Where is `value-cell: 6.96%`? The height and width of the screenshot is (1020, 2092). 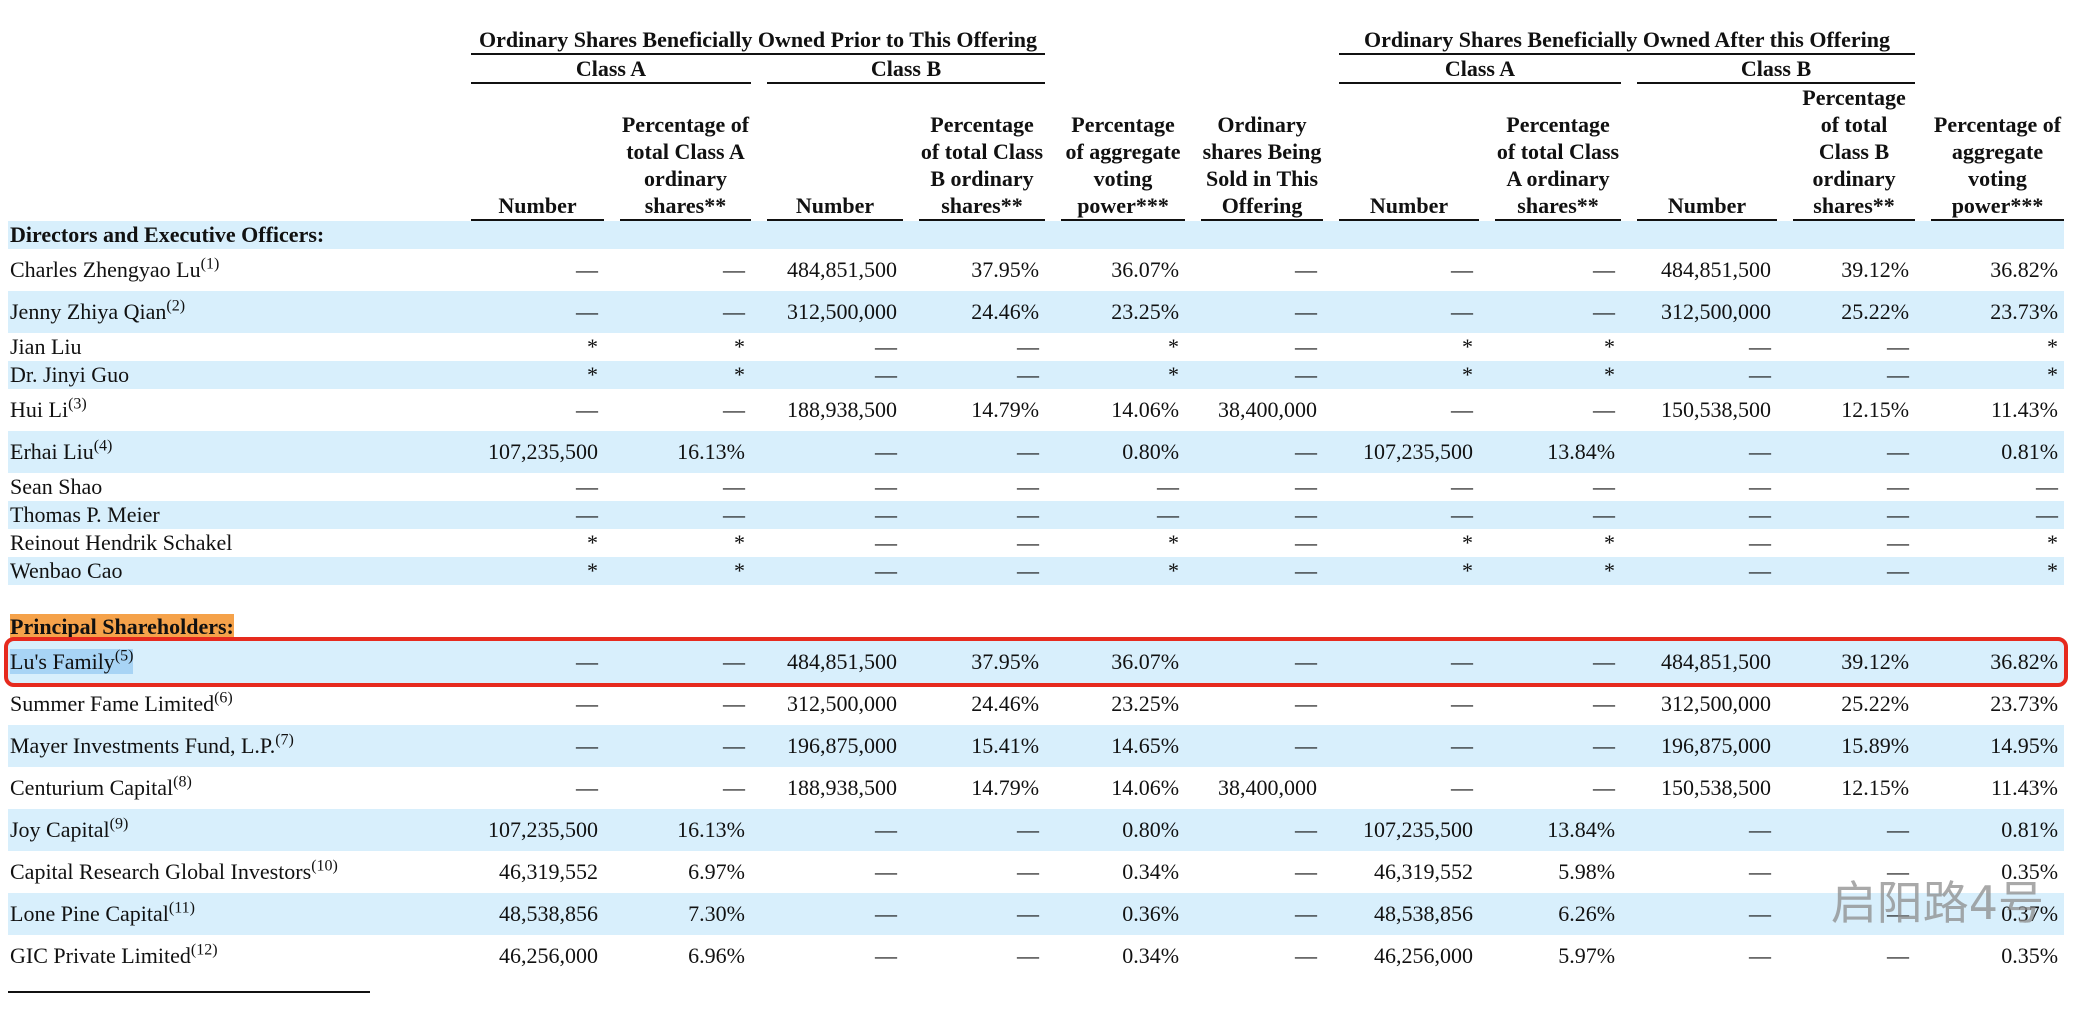 value-cell: 6.96% is located at coordinates (716, 955).